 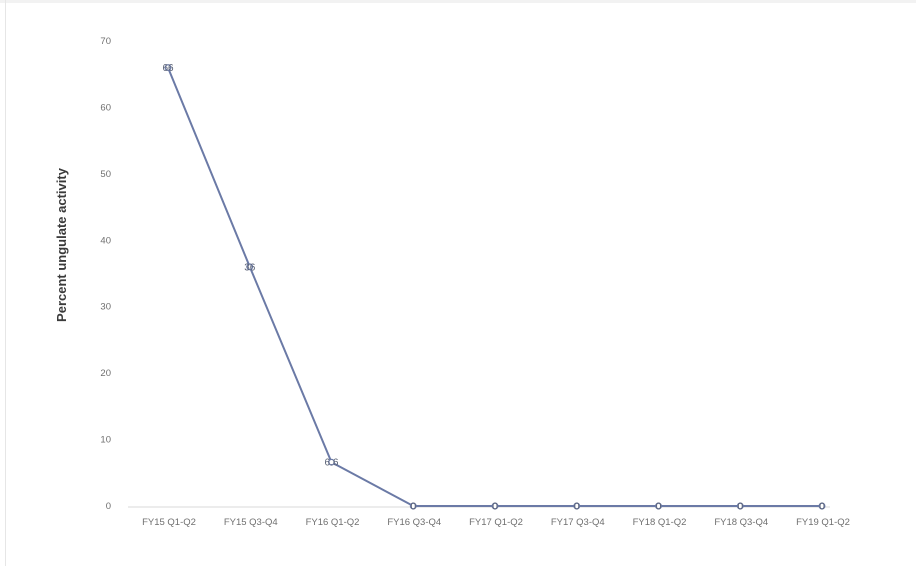 What do you see at coordinates (105, 274) in the screenshot?
I see `y-axis-ticks: 0 10 20 30 40 50 60 70` at bounding box center [105, 274].